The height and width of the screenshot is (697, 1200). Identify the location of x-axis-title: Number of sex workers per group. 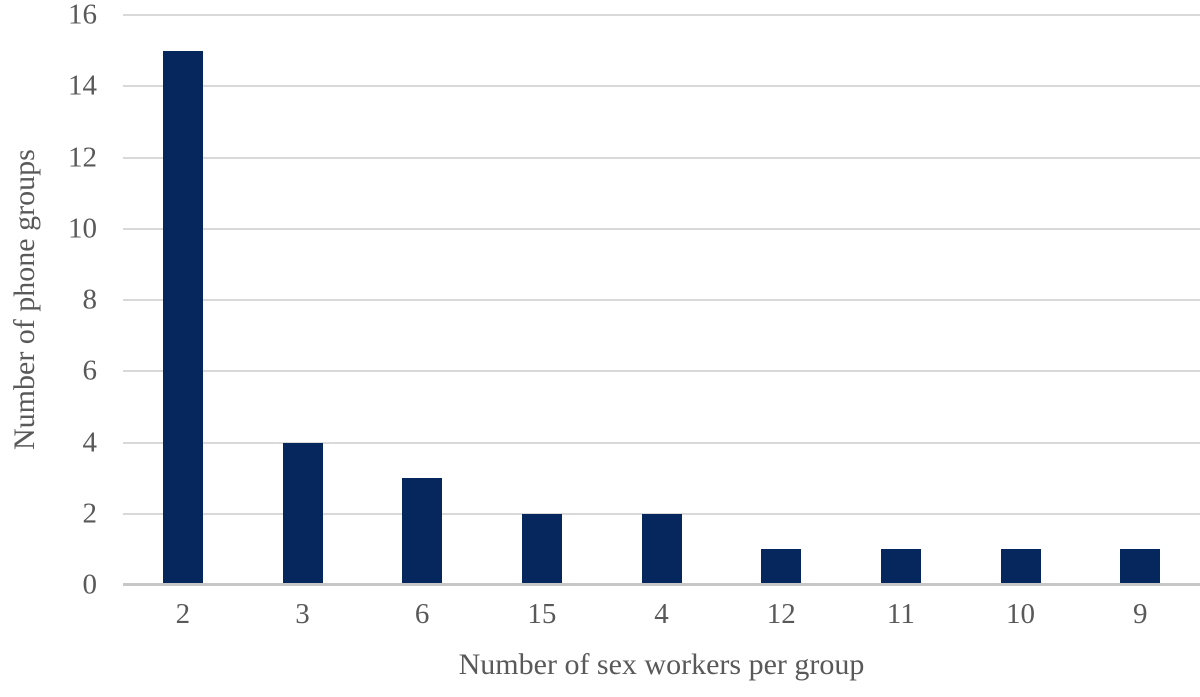
(661, 664).